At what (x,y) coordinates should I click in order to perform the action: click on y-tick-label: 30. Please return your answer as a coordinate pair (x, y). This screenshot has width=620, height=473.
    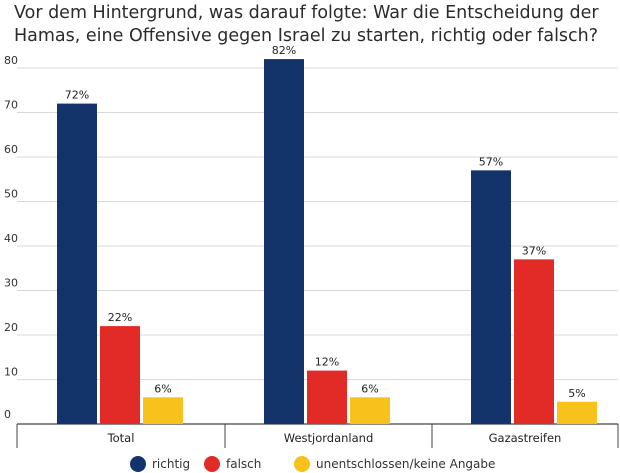
    Looking at the image, I should click on (11, 283).